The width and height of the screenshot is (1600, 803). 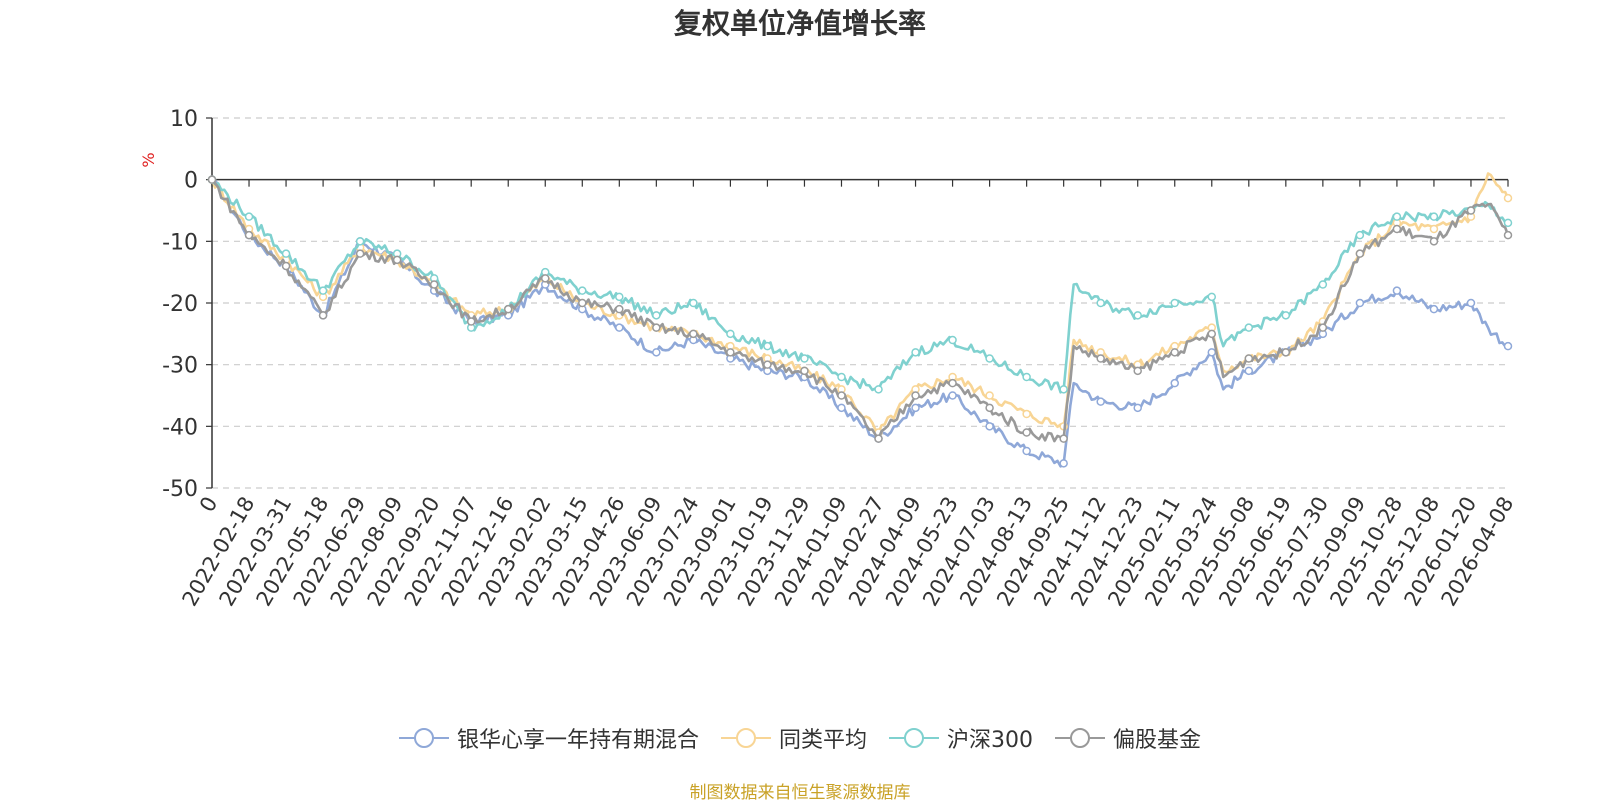 I want to click on chart-title: 复权单位净值增长率, so click(x=799, y=23).